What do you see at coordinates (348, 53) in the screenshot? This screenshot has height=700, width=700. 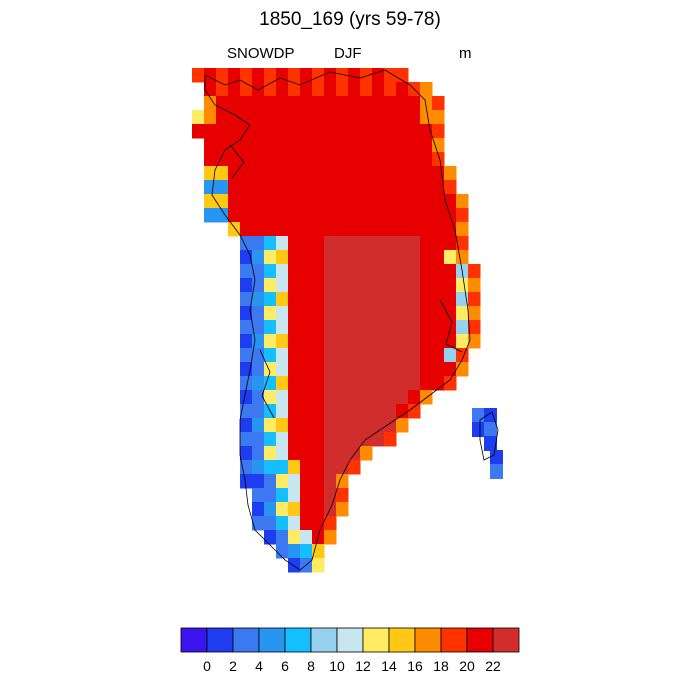 I see `season-label: DJF` at bounding box center [348, 53].